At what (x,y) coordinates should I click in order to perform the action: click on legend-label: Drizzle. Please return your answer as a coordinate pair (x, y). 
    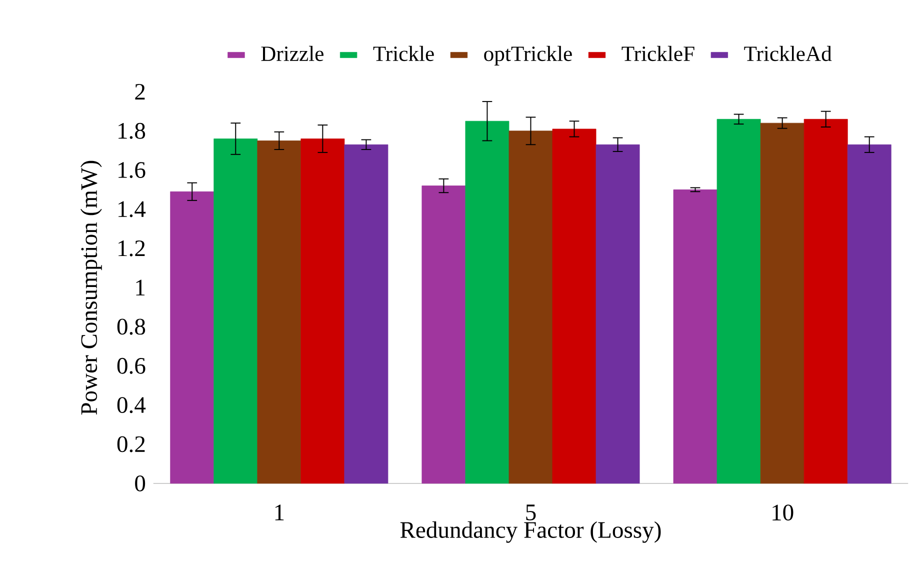
    Looking at the image, I should click on (292, 53).